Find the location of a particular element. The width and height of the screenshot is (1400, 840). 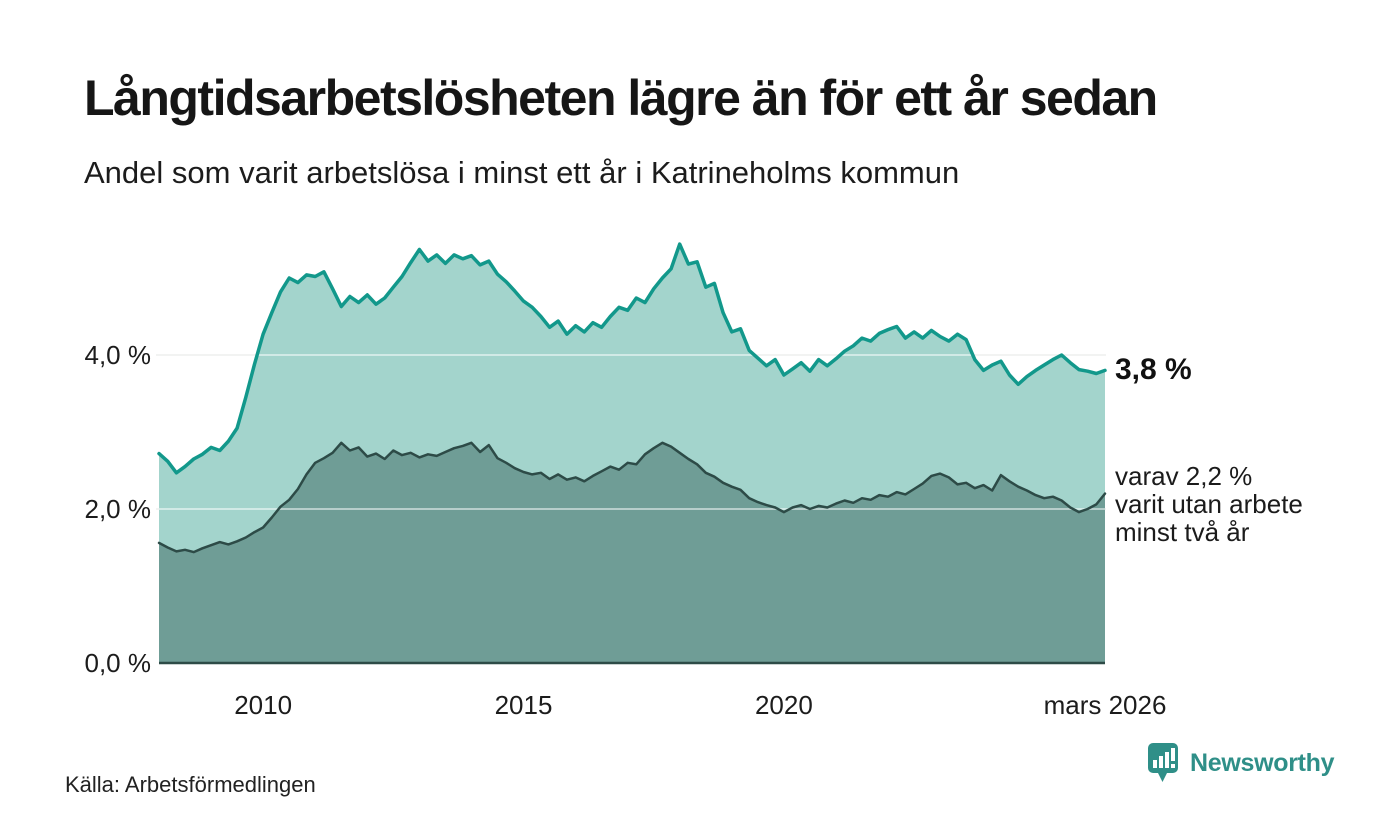

brand-logo: Newsworthy is located at coordinates (1241, 765).